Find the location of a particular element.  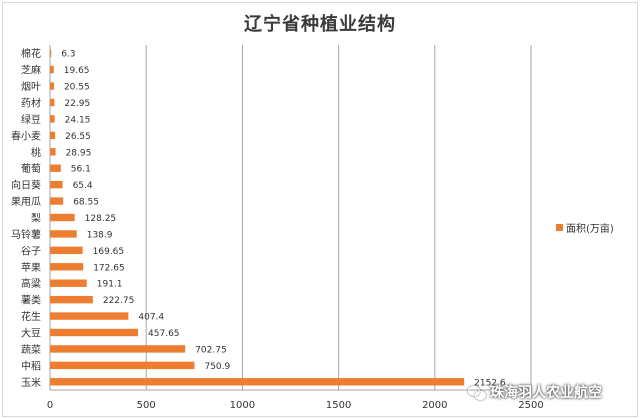

value-label: 28.95 is located at coordinates (79, 153).